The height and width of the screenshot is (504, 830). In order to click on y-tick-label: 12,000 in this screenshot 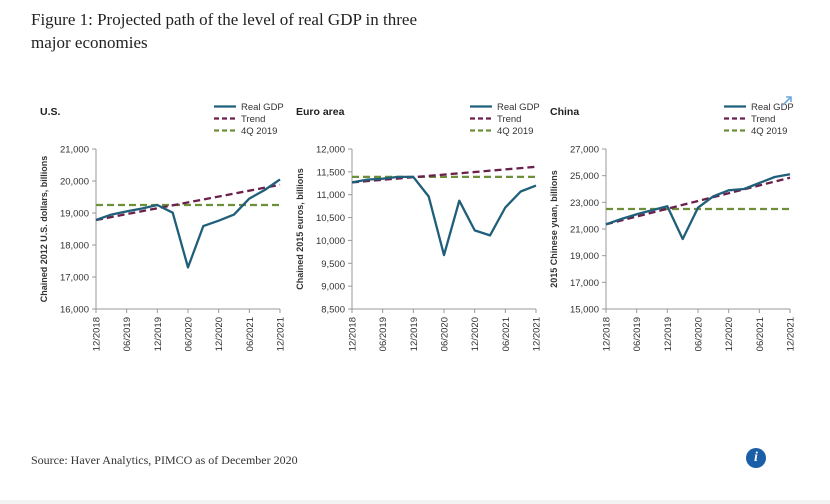, I will do `click(330, 150)`.